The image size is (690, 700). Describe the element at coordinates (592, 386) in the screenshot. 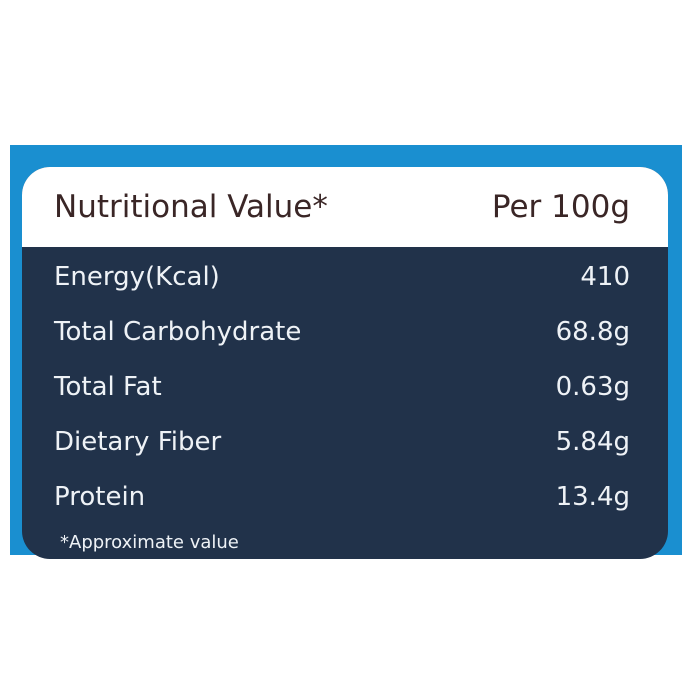

I see `value-cell: 0.63g` at that location.